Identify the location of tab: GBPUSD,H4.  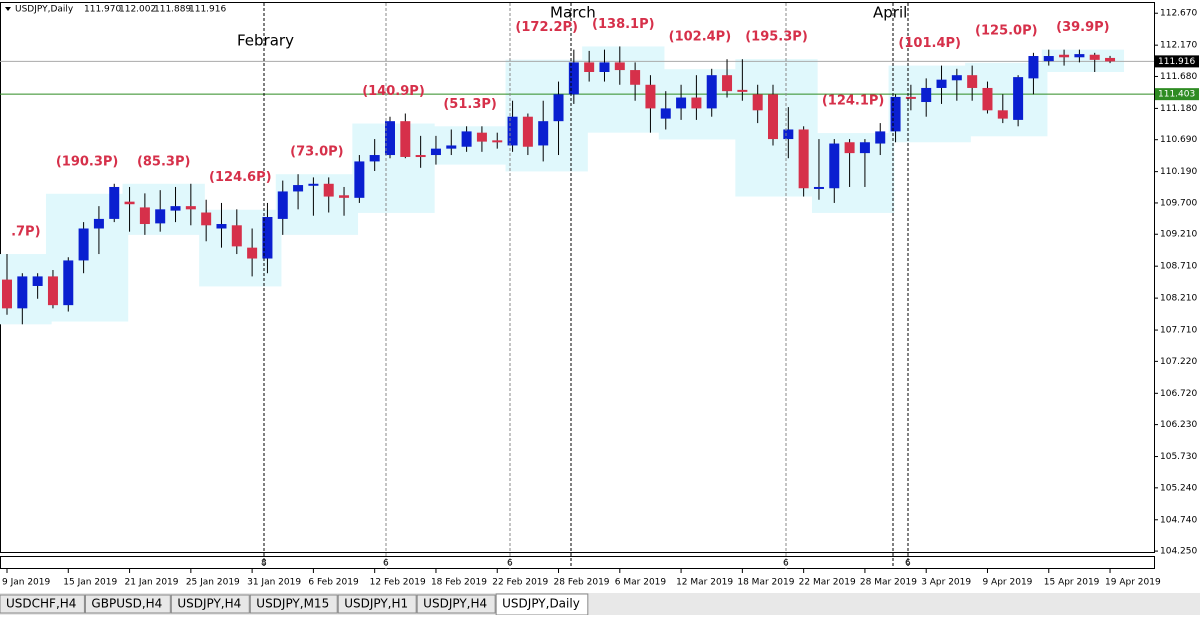
(127, 604).